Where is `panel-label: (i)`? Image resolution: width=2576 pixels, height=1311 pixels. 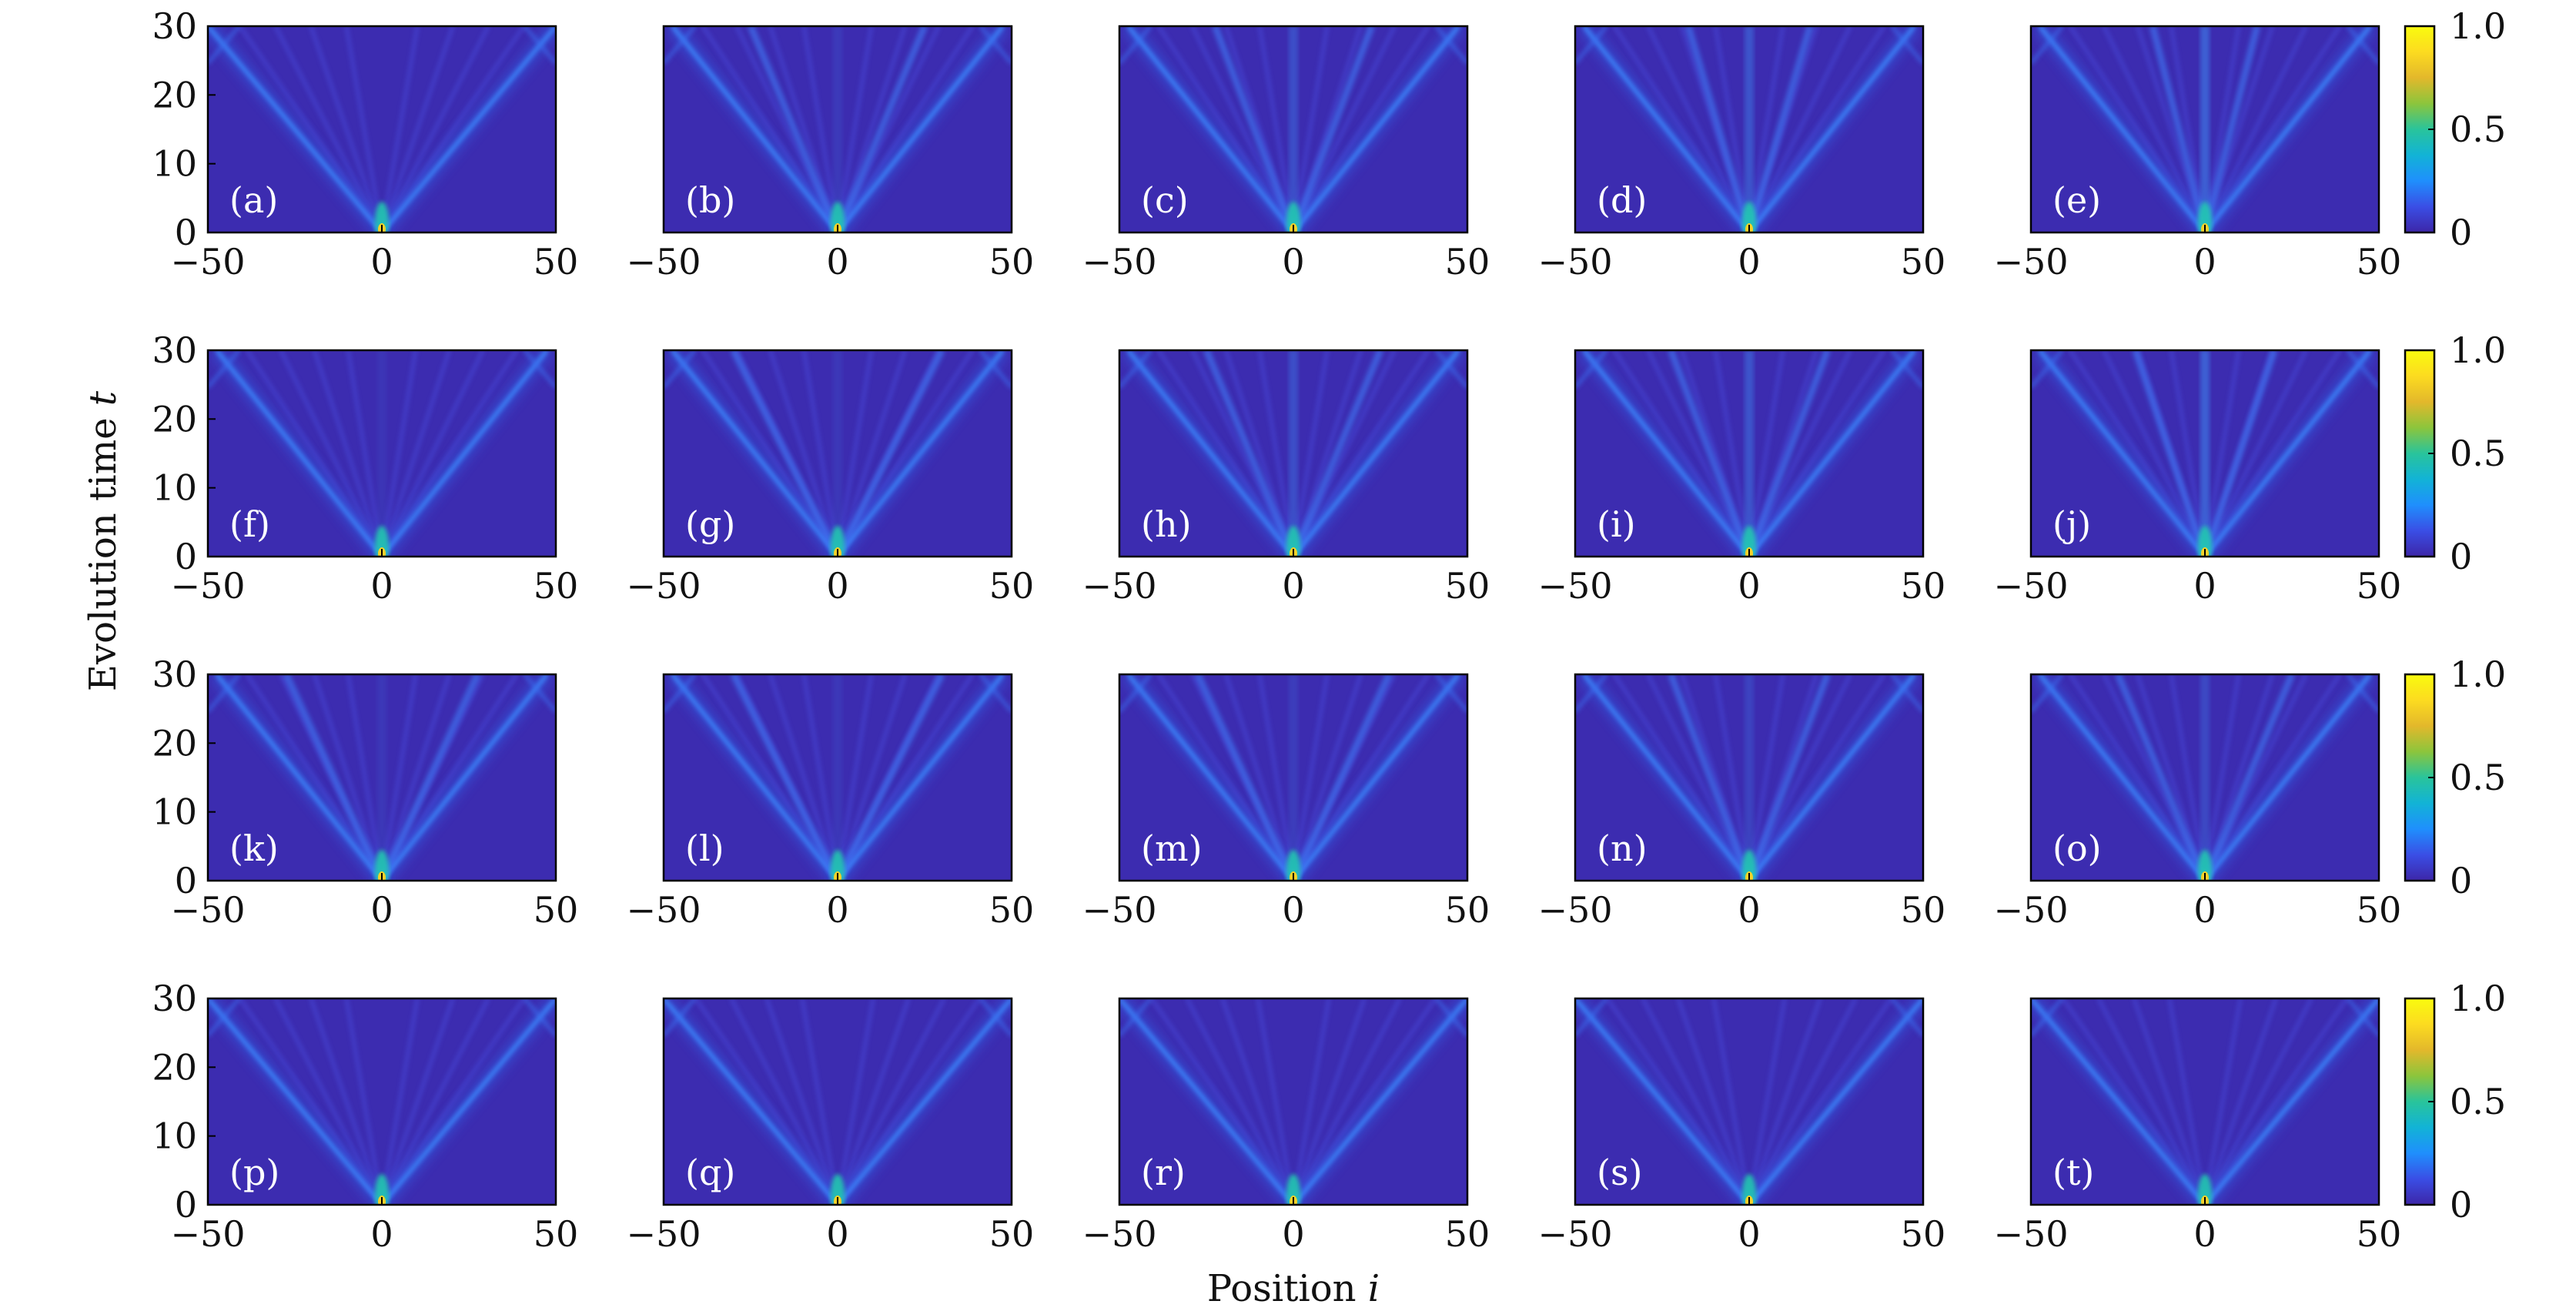
panel-label: (i) is located at coordinates (1617, 524).